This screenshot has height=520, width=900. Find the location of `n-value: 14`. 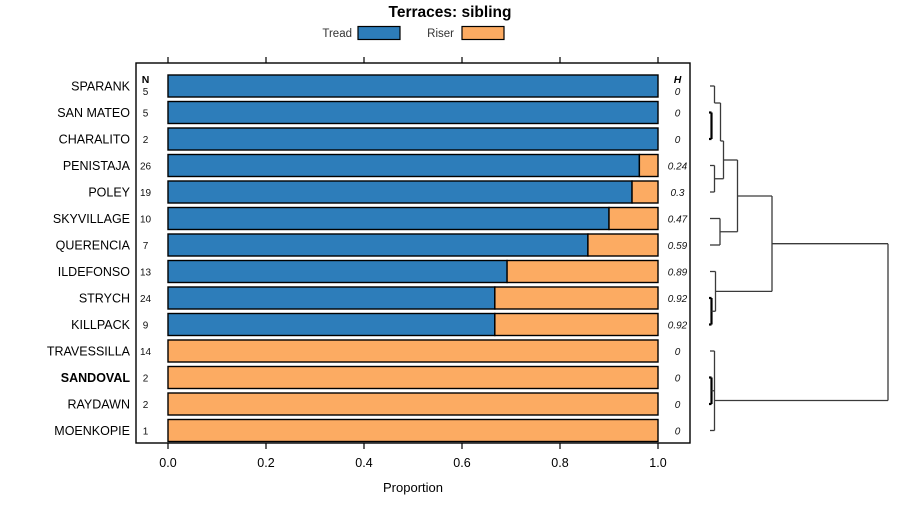

n-value: 14 is located at coordinates (146, 352).